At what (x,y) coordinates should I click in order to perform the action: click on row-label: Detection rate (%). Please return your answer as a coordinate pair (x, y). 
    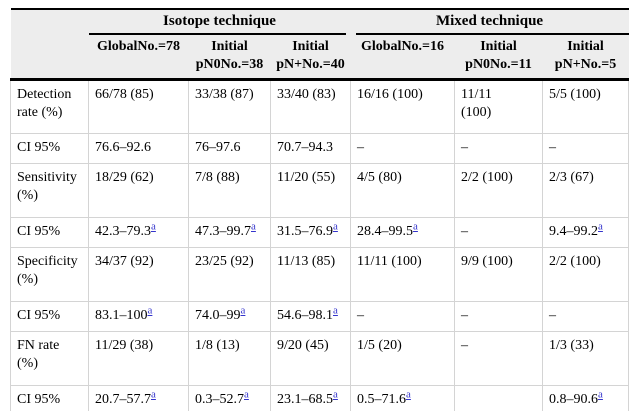
    Looking at the image, I should click on (49, 107).